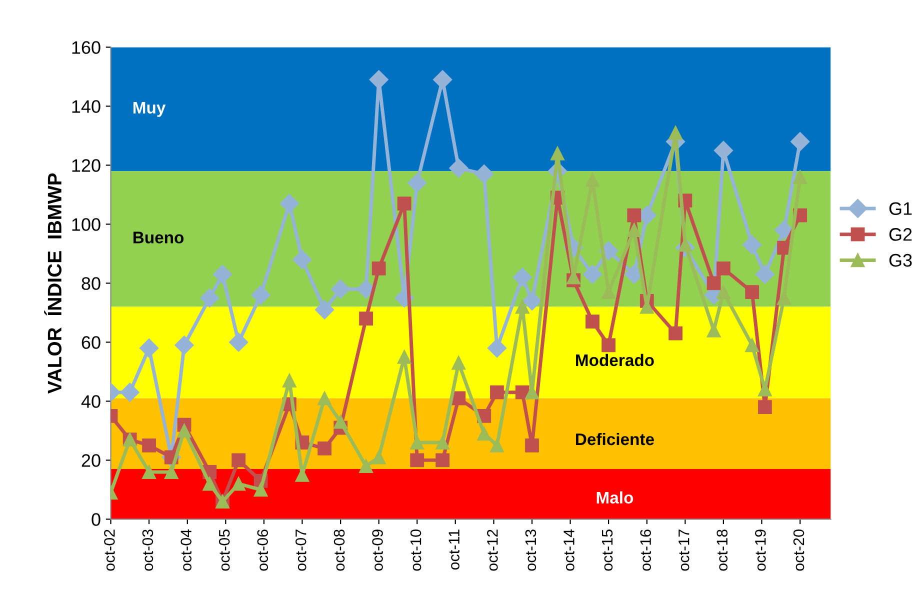 This screenshot has height=590, width=923. Describe the element at coordinates (900, 234) in the screenshot. I see `legend-label: G2` at that location.